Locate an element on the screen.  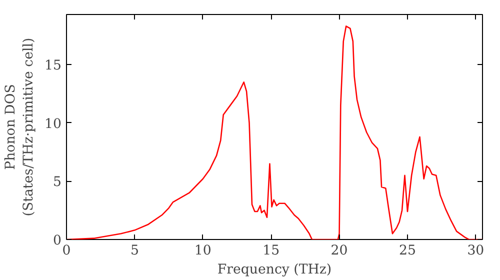
y-tick-label: 5 is located at coordinates (57, 182).